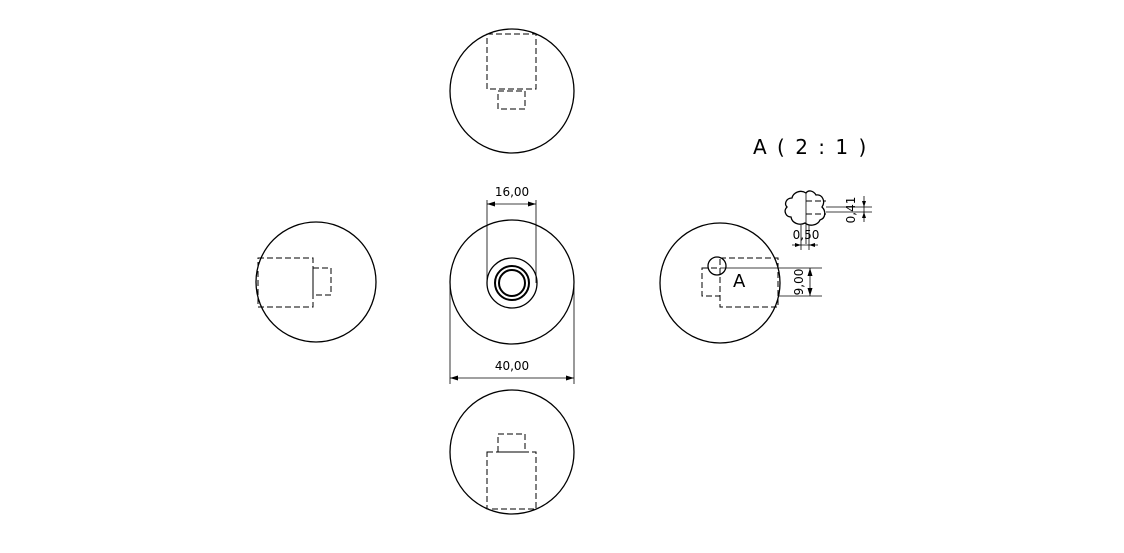  What do you see at coordinates (717, 266) in the screenshot?
I see `detail-a-marker-circle` at bounding box center [717, 266].